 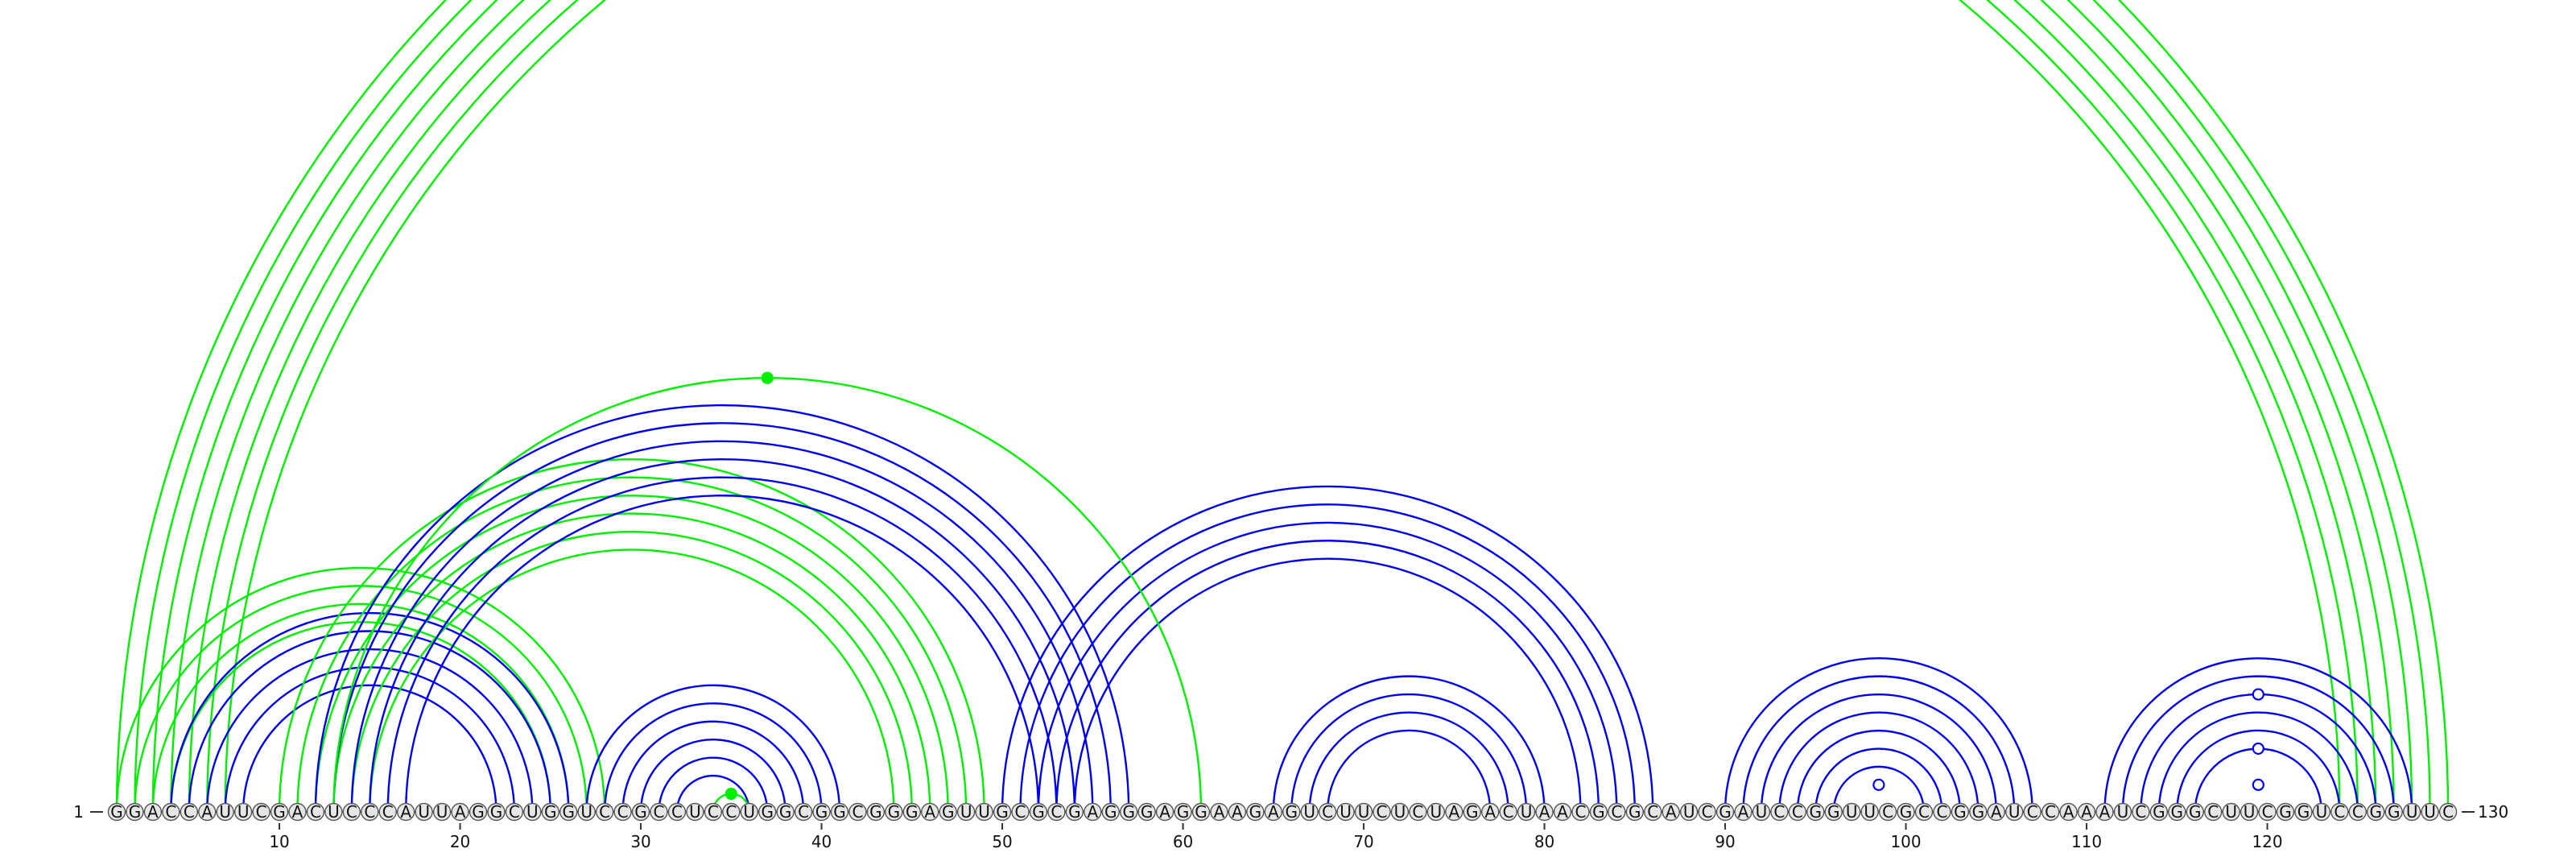 I want to click on start-label: 1, so click(x=78, y=812).